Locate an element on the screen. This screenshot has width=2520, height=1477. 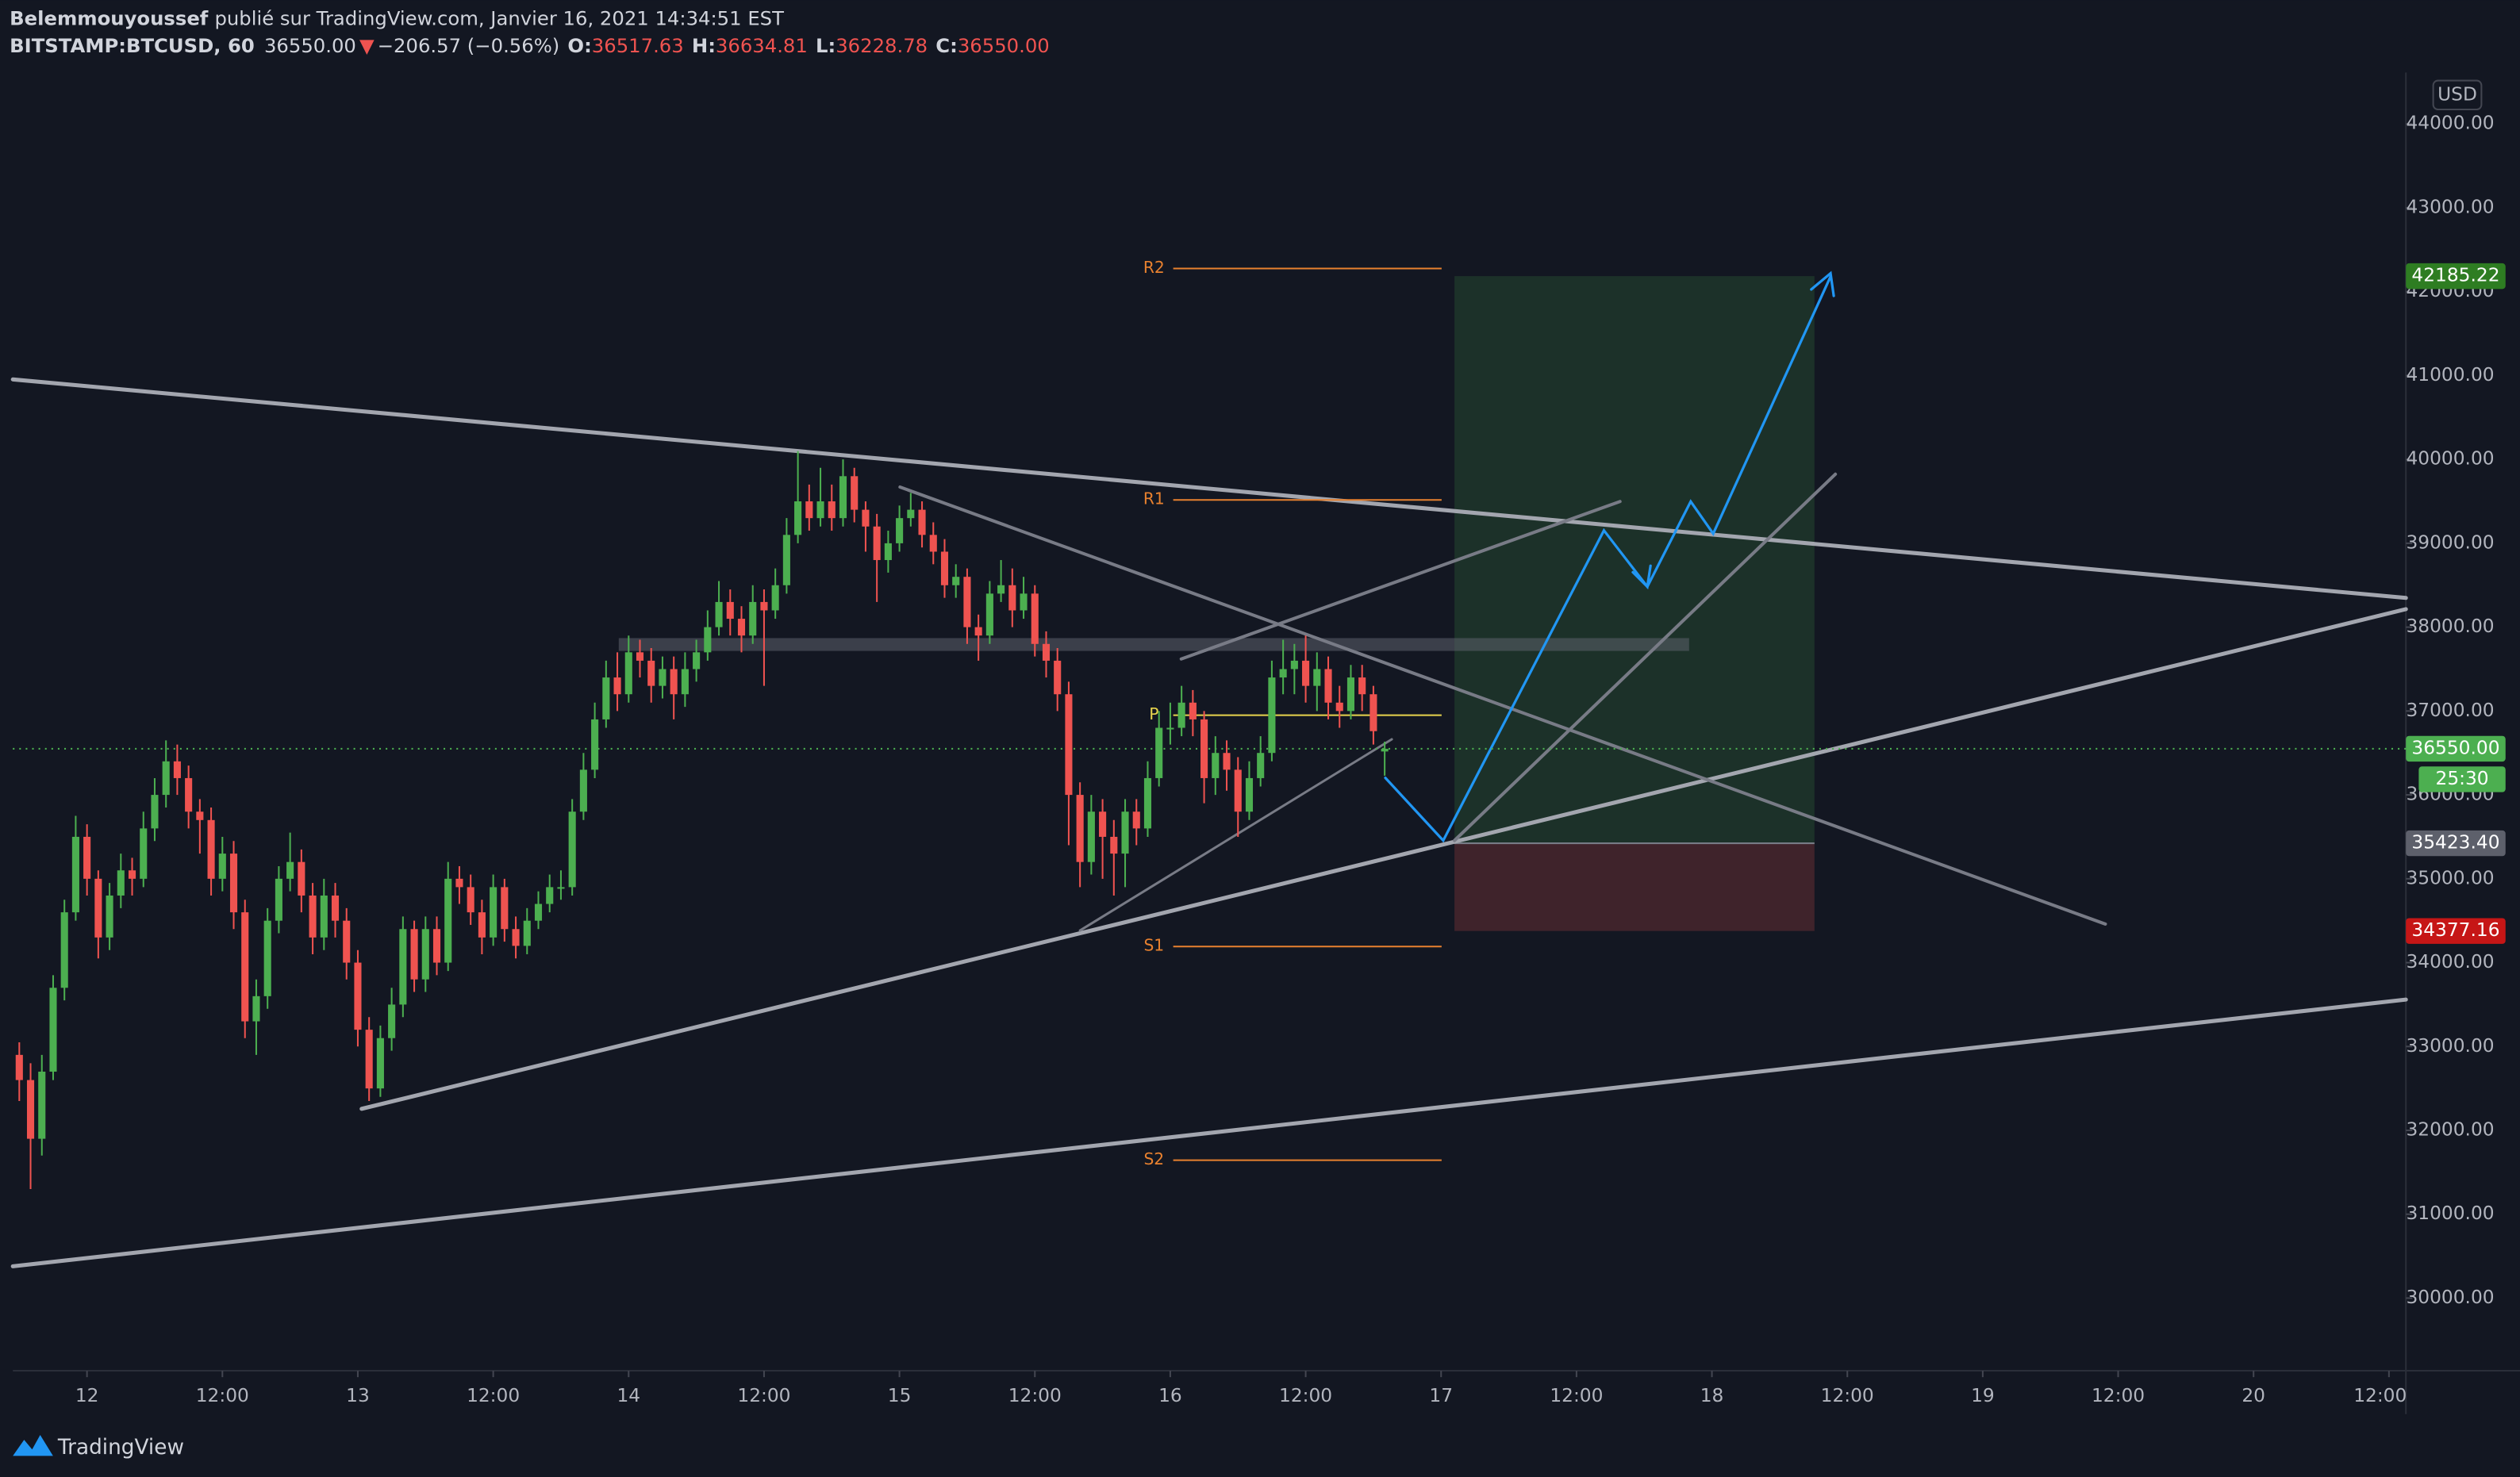
brand: TradingView is located at coordinates (120, 1448).